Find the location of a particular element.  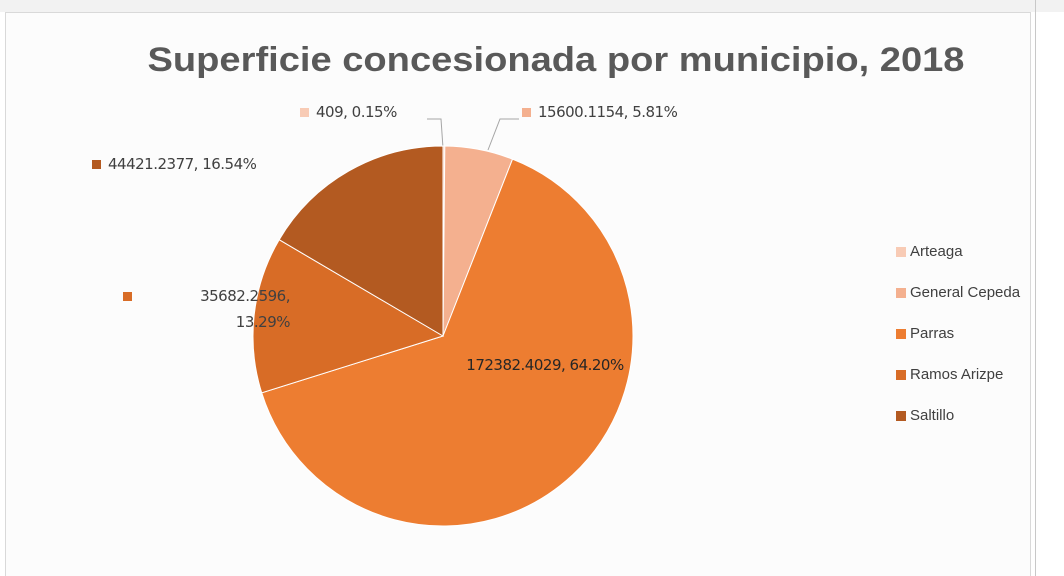

data-label: 44421.2377, 16.54% is located at coordinates (182, 164).